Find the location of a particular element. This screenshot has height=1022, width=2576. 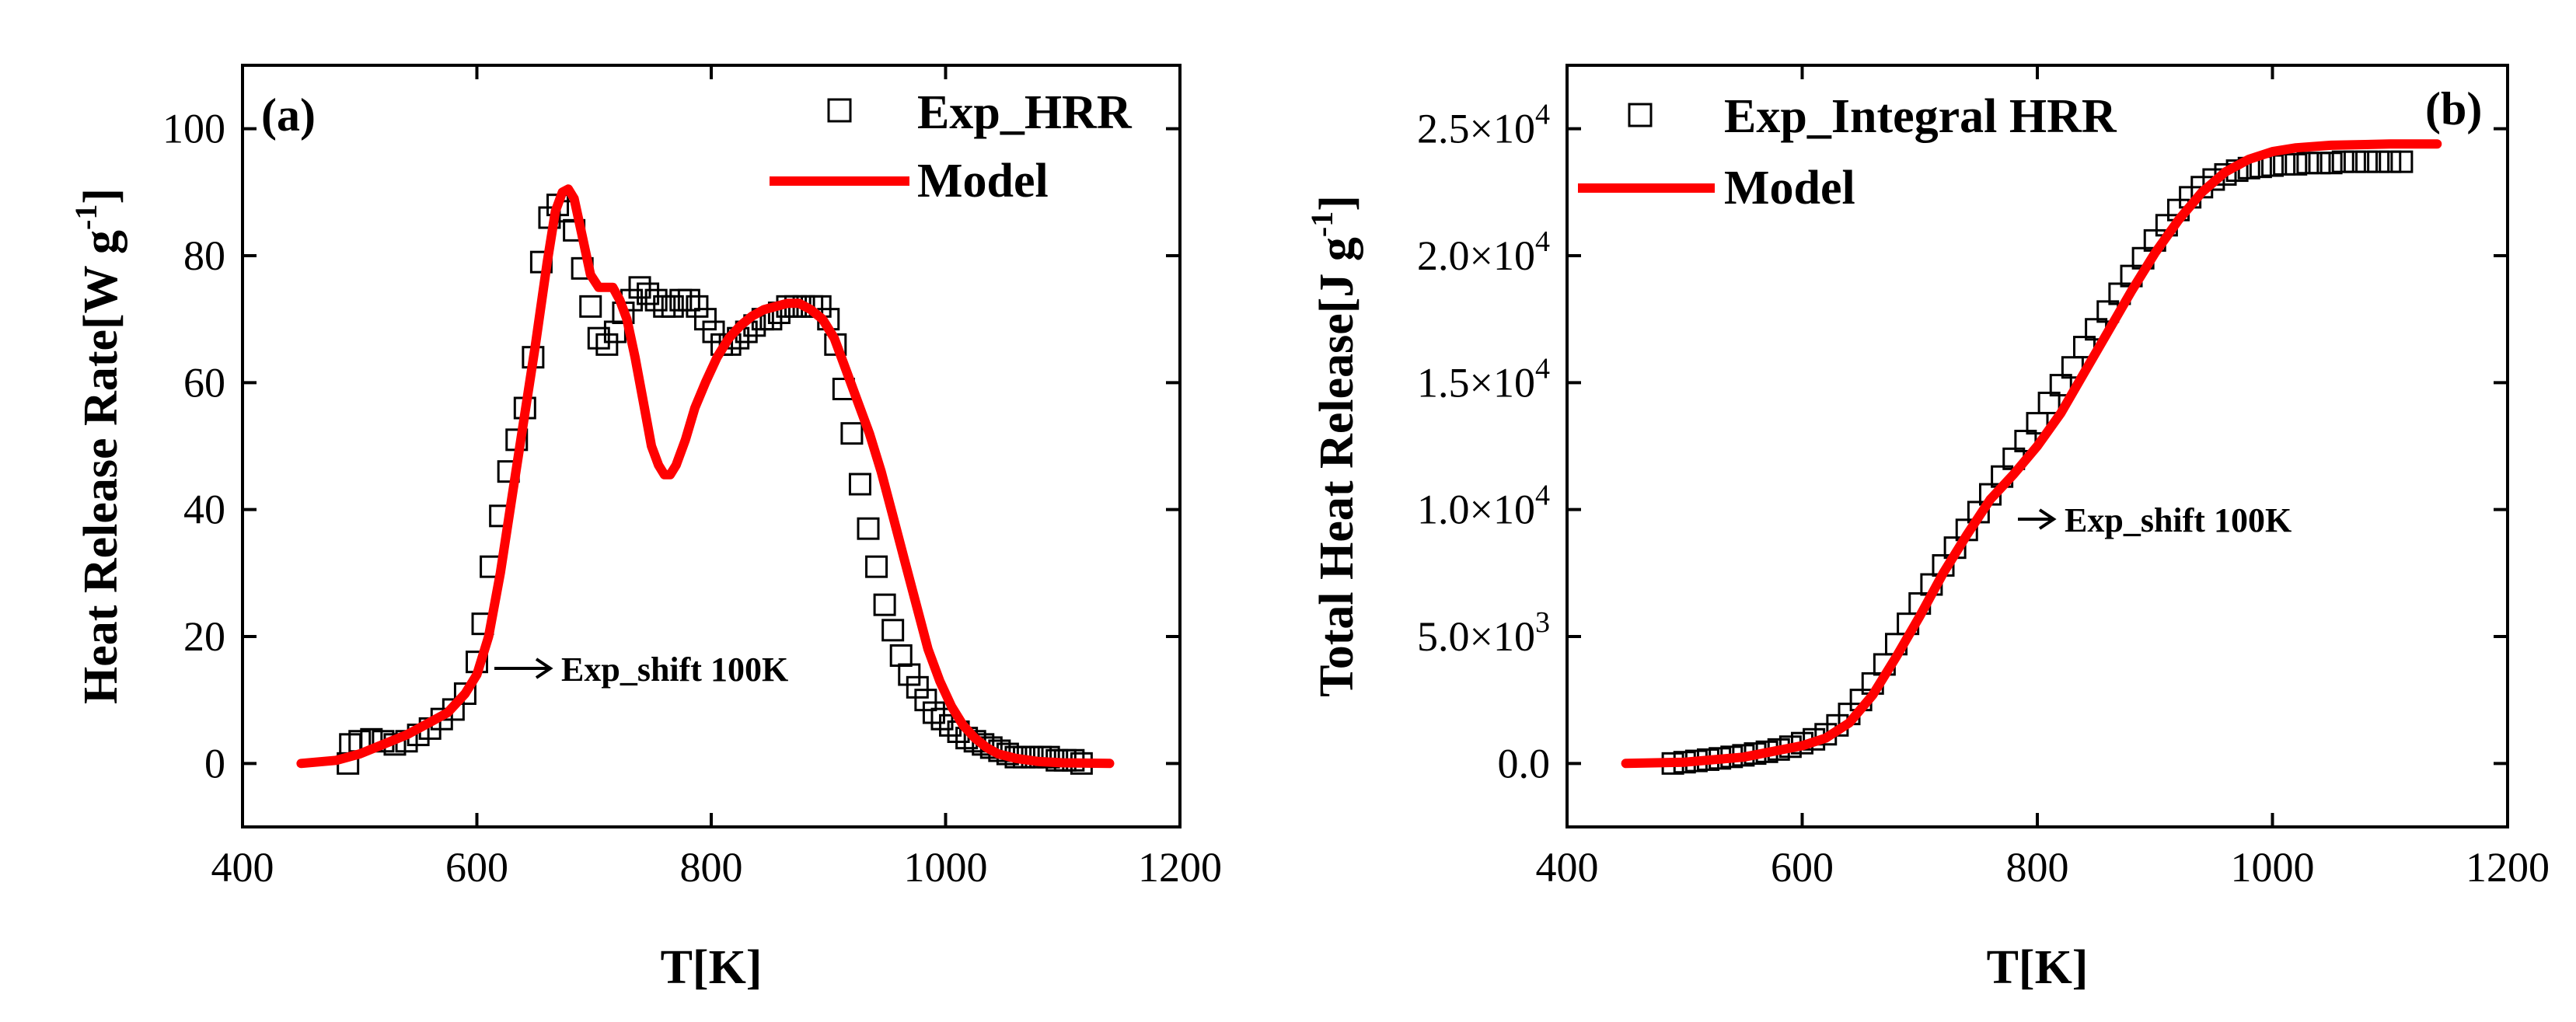

panel-b-x-tick-label: 400 is located at coordinates (1568, 867).